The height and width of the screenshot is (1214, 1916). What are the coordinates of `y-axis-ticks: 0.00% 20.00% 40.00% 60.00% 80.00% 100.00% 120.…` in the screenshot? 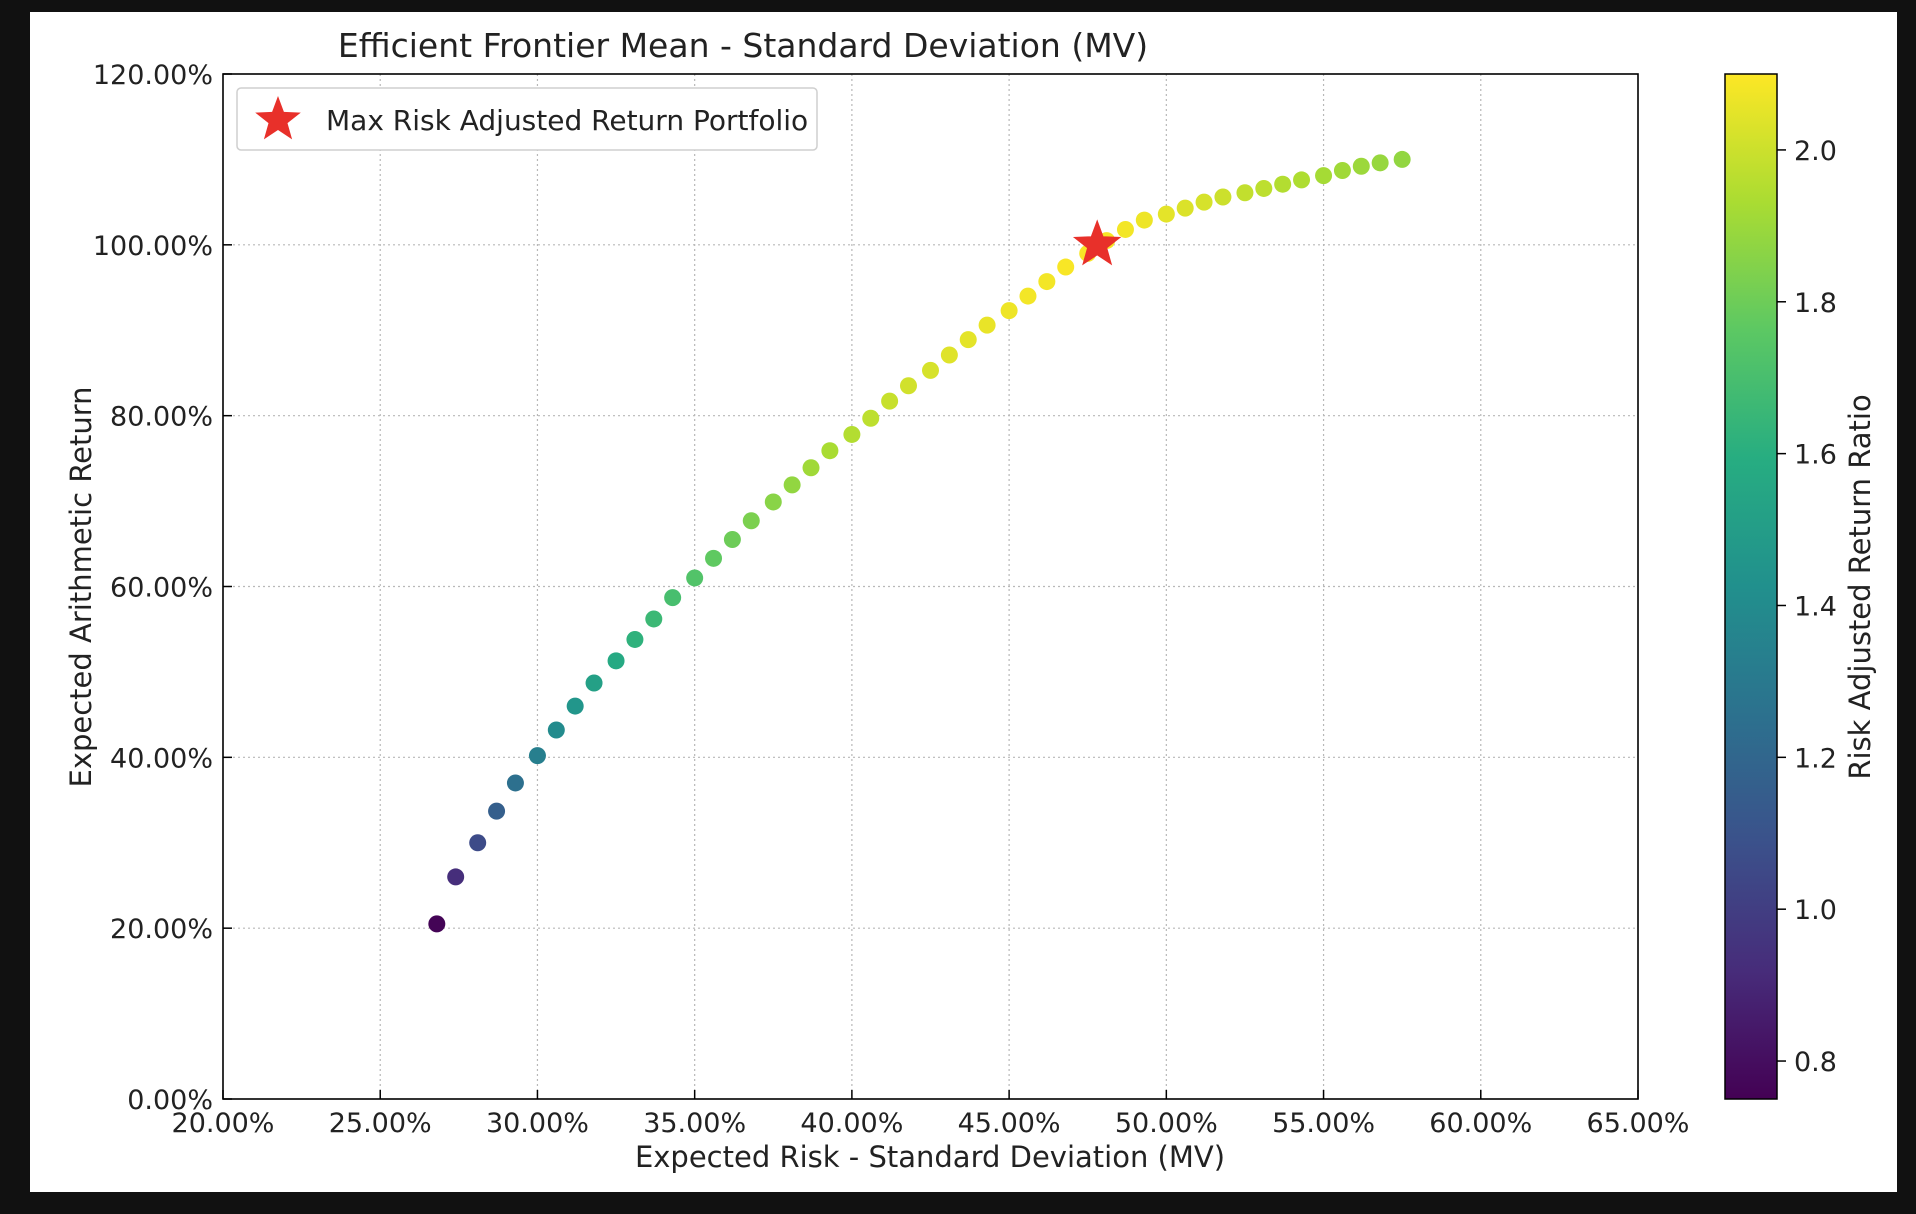 It's located at (162, 588).